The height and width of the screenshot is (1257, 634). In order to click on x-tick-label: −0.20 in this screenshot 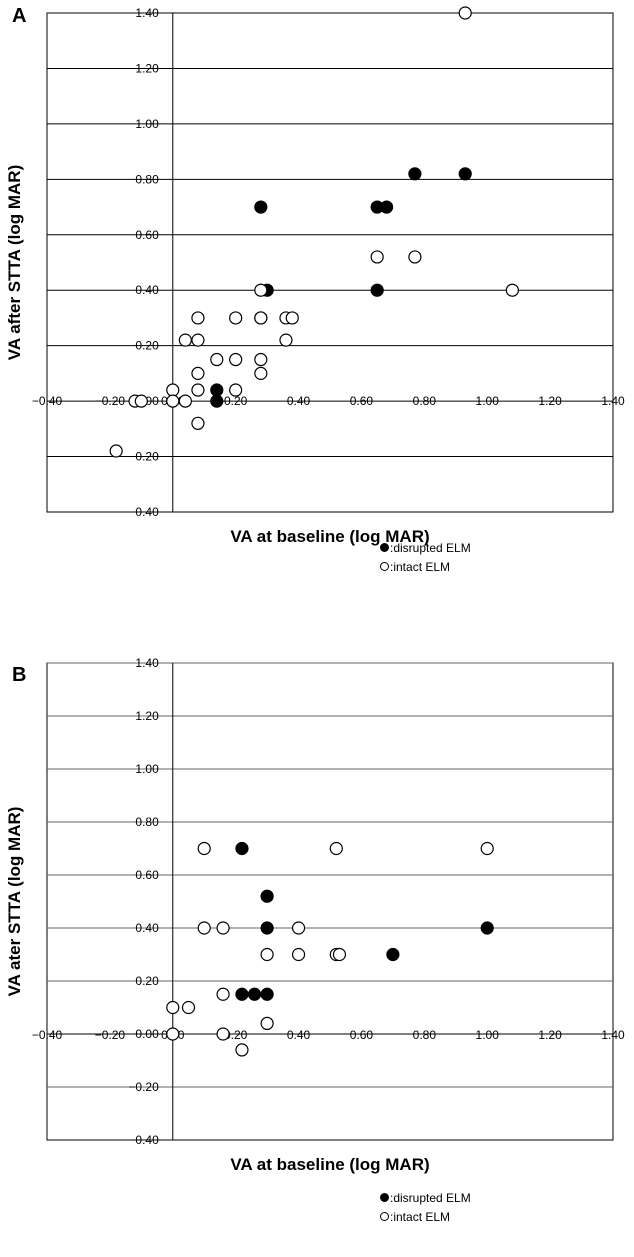, I will do `click(110, 1035)`.